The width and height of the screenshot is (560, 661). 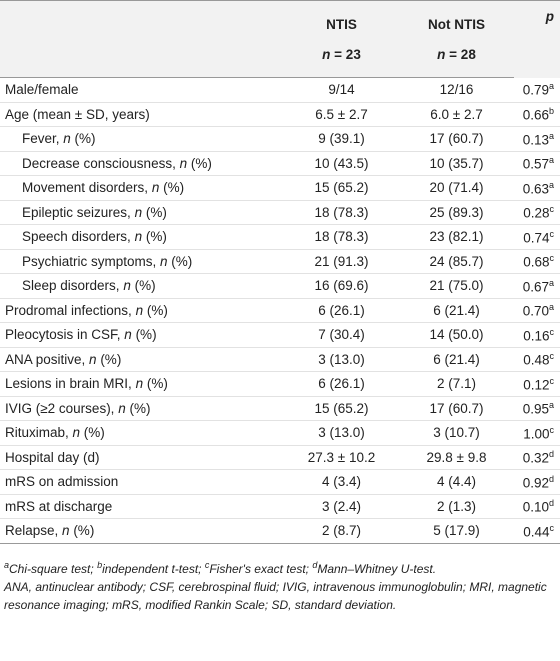 I want to click on text-part: Prodromal infections,, so click(x=70, y=310).